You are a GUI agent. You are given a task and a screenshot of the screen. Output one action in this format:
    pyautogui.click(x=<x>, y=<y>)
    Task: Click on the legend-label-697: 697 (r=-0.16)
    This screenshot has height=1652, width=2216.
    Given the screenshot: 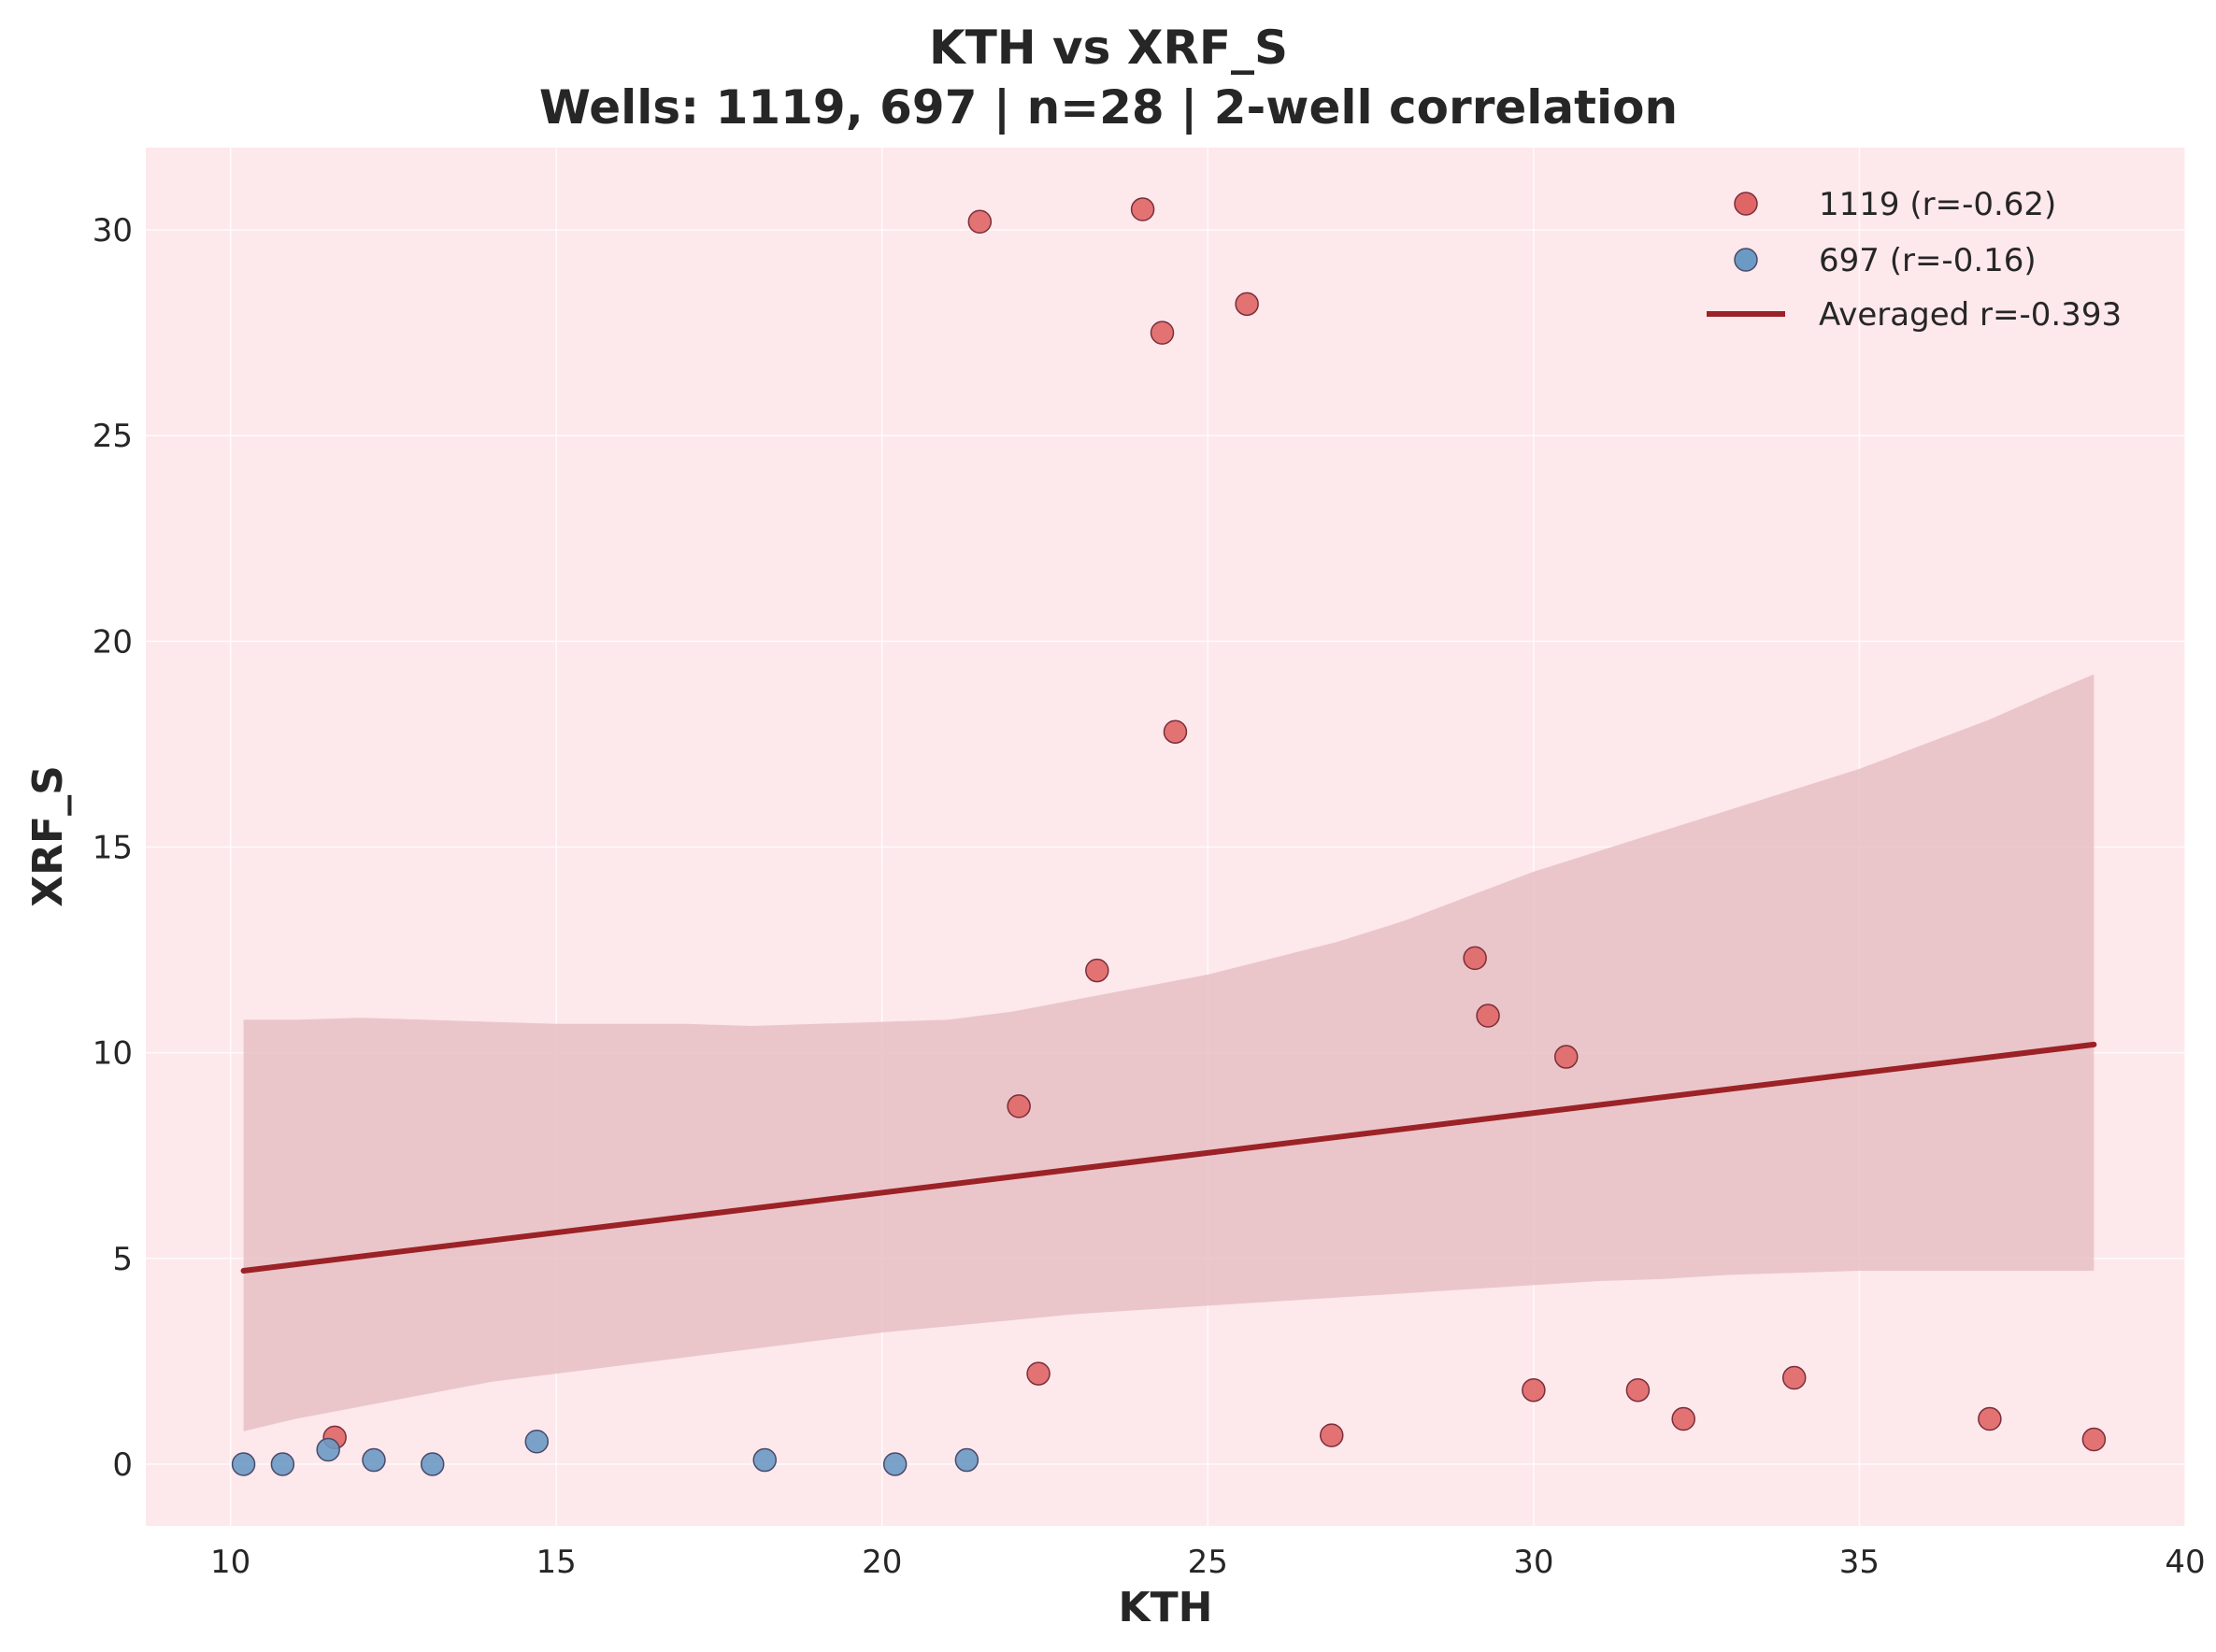 What is the action you would take?
    pyautogui.click(x=1928, y=261)
    